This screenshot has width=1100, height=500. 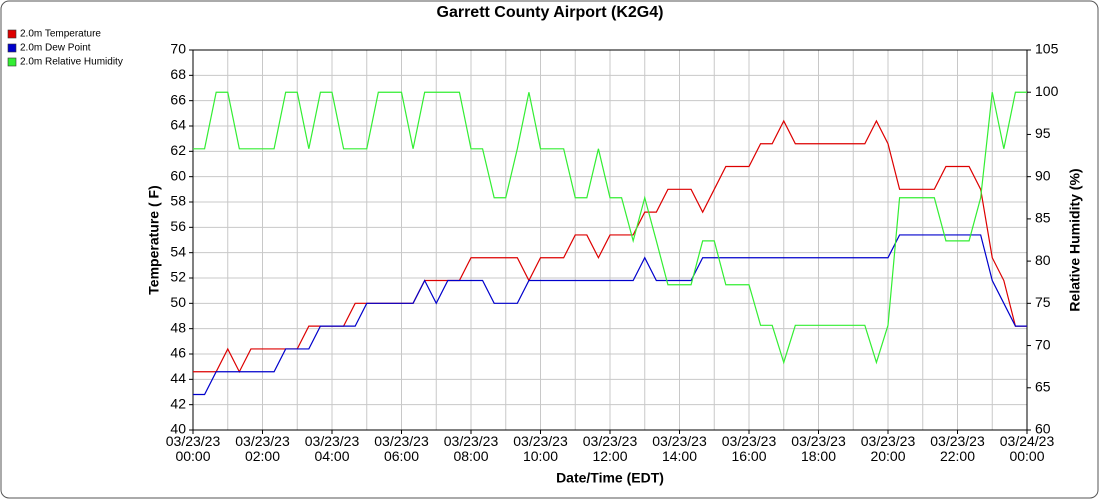 I want to click on y-tick-label: 54, so click(x=178, y=251).